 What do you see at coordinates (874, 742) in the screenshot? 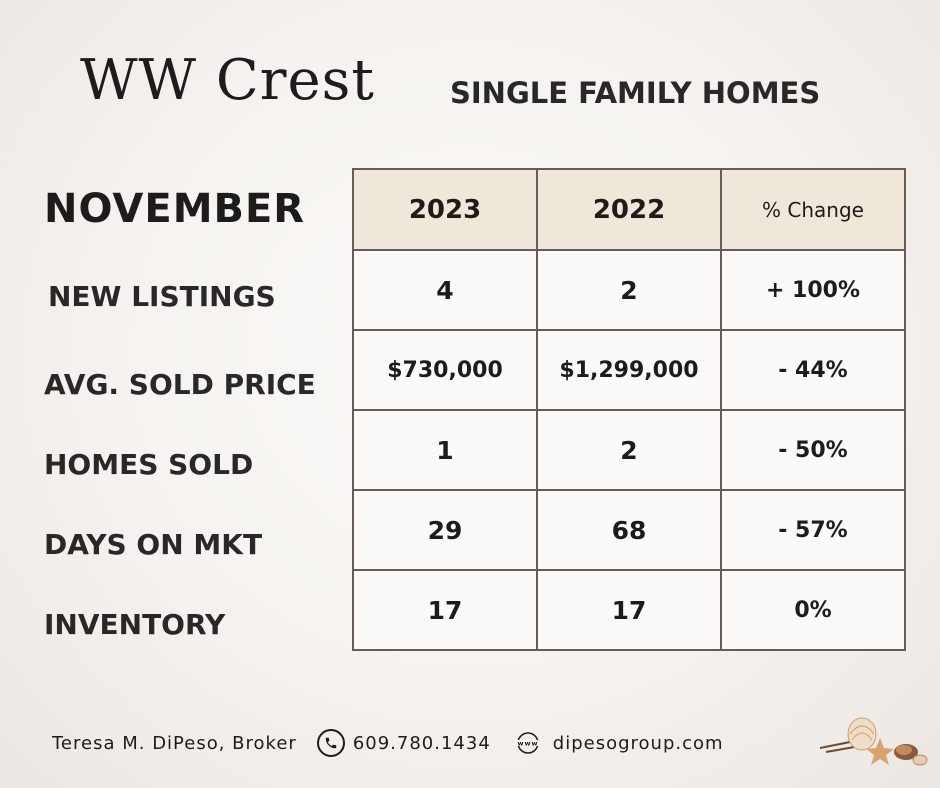
I see `seashells-image` at bounding box center [874, 742].